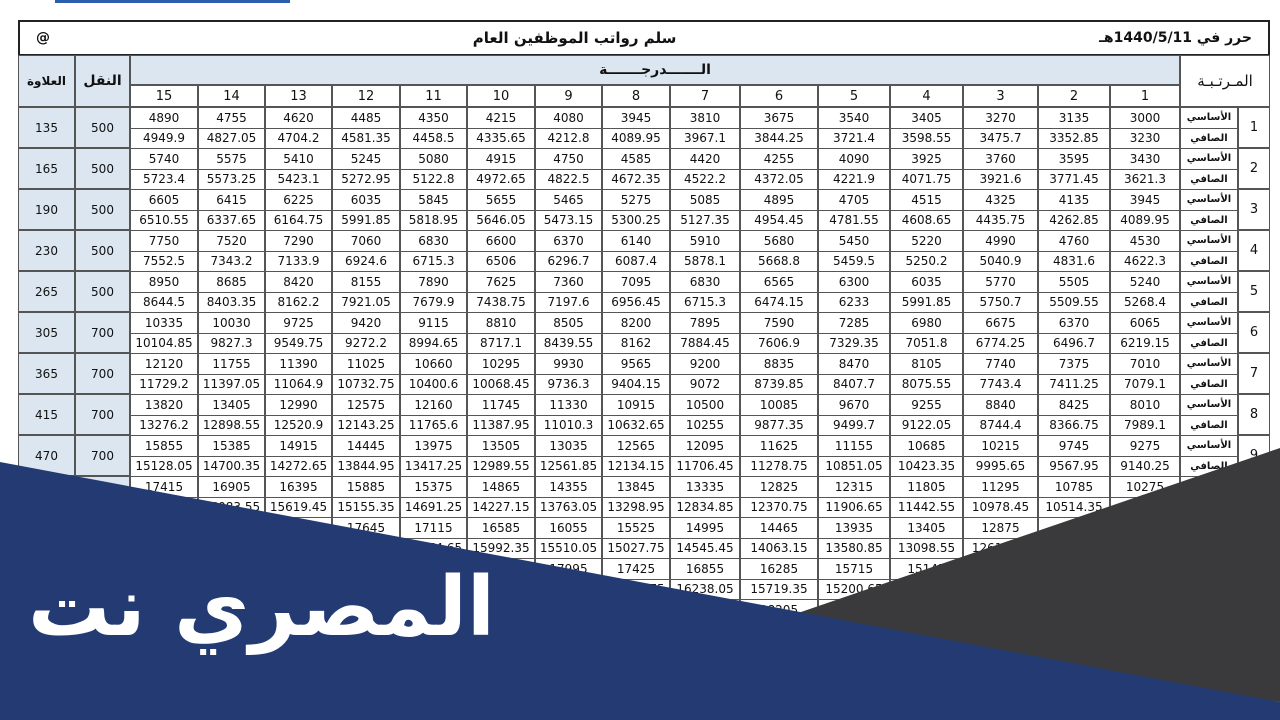 This screenshot has height=720, width=1280. Describe the element at coordinates (1254, 373) in the screenshot. I see `rank-number: 7` at that location.